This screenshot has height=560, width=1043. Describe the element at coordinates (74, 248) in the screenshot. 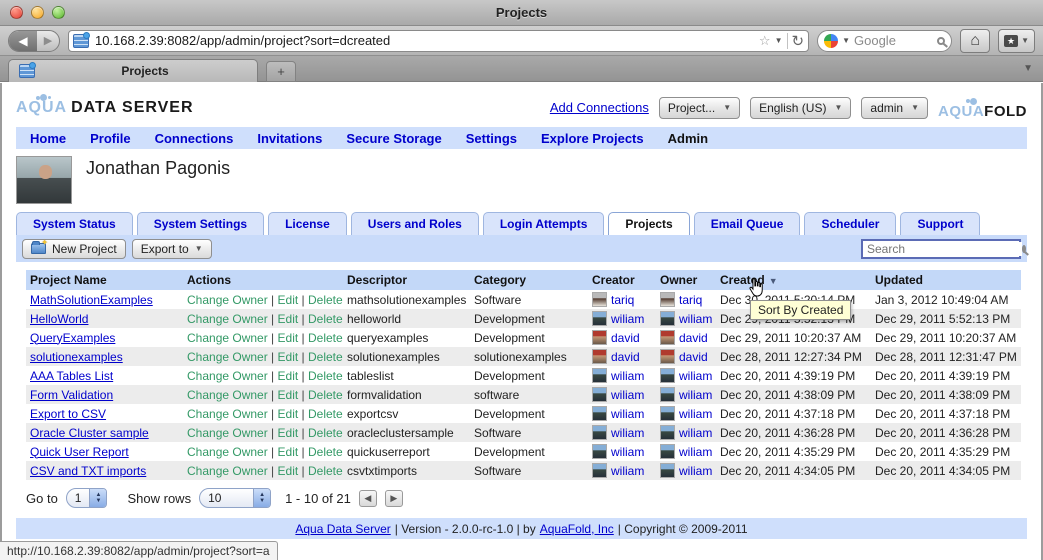

I see `new-project-button: New Project` at that location.